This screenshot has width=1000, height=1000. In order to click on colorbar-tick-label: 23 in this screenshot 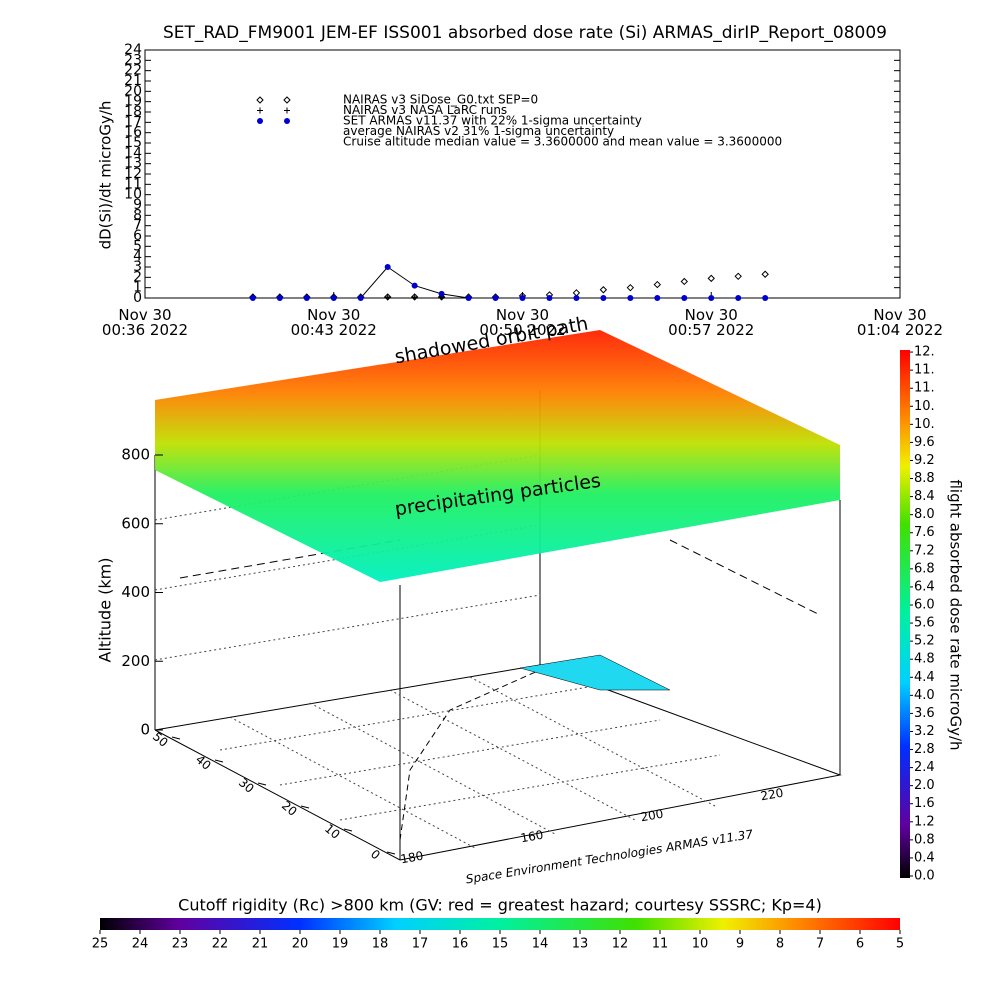, I will do `click(180, 944)`.